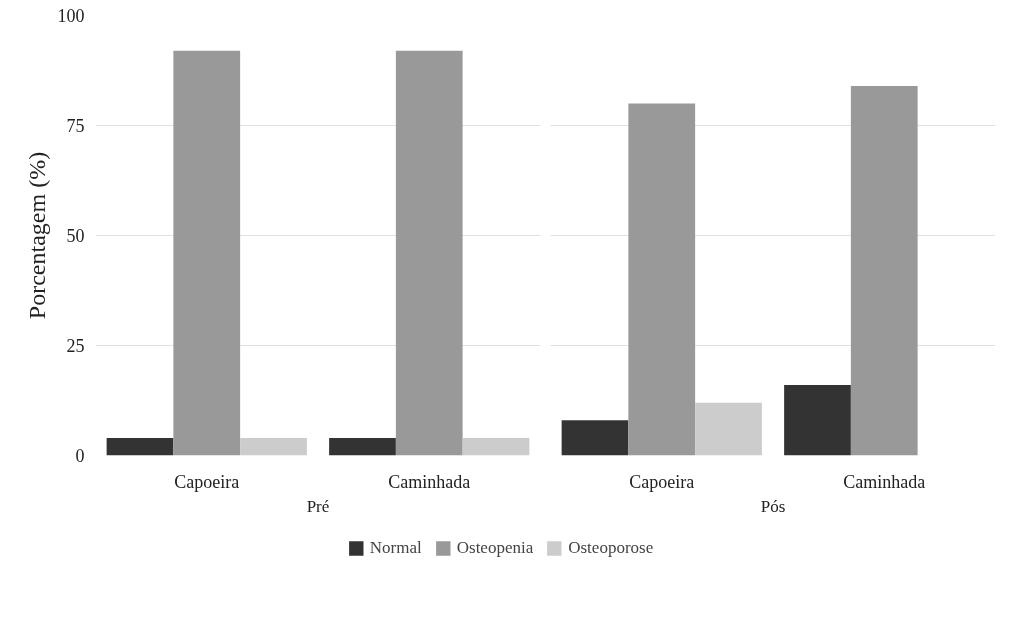  I want to click on legend-label: Osteopenia, so click(495, 548).